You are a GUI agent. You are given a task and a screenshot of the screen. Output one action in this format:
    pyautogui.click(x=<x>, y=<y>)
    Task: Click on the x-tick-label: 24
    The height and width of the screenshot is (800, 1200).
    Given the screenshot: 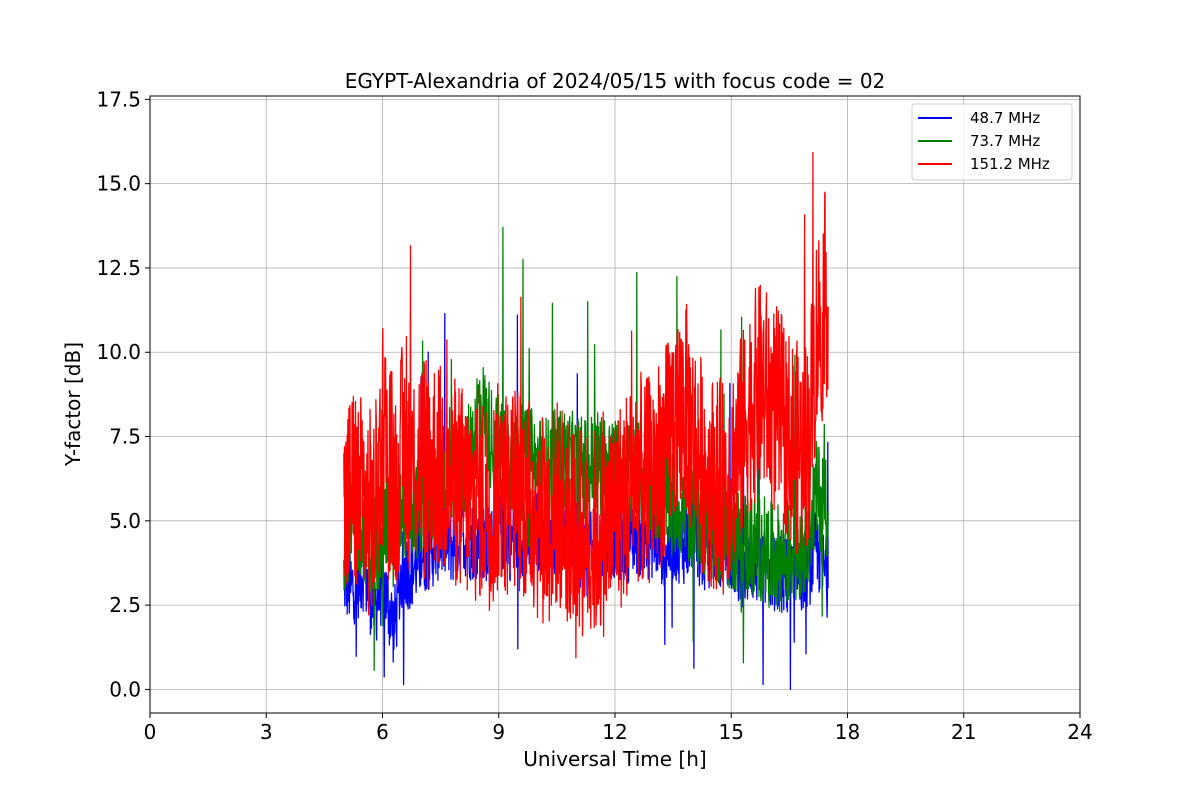 What is the action you would take?
    pyautogui.click(x=1079, y=732)
    